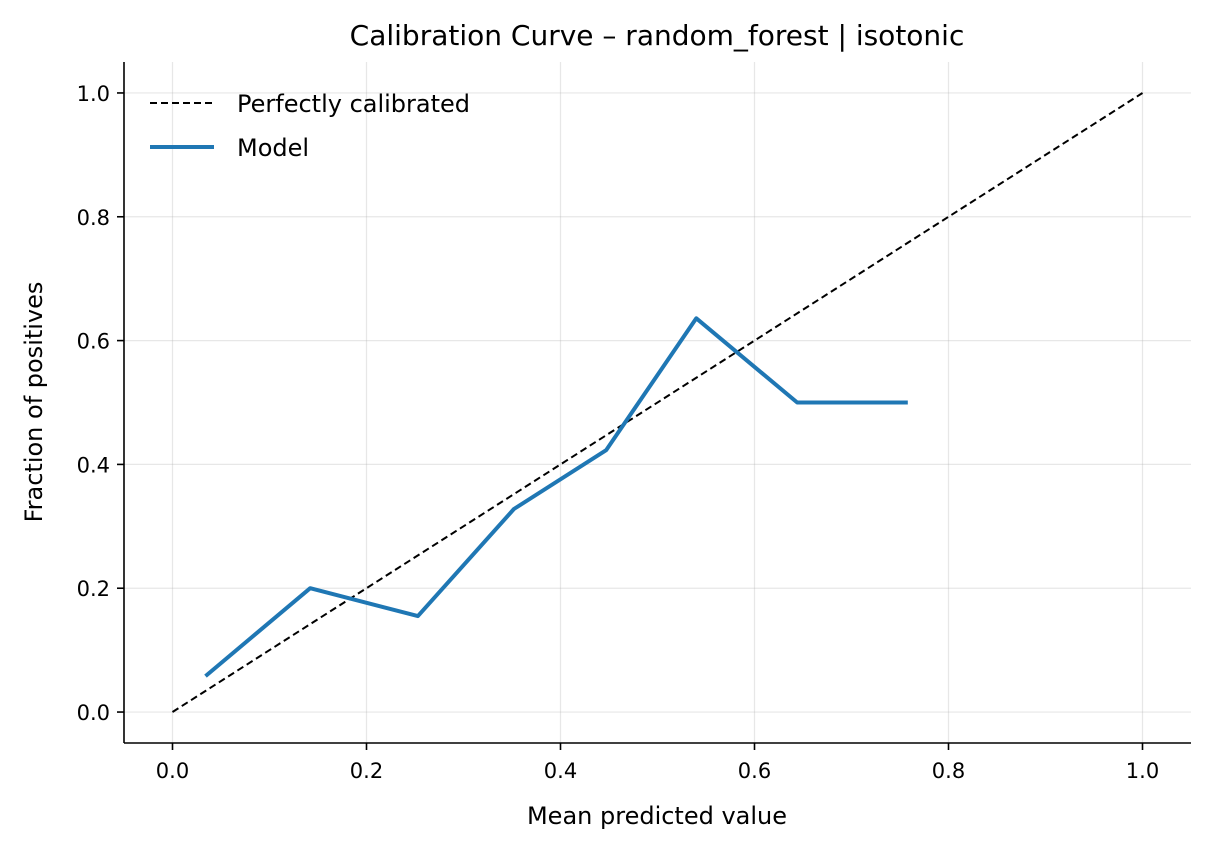 The image size is (1210, 851). What do you see at coordinates (93, 342) in the screenshot?
I see `y-tick-label: 0.6` at bounding box center [93, 342].